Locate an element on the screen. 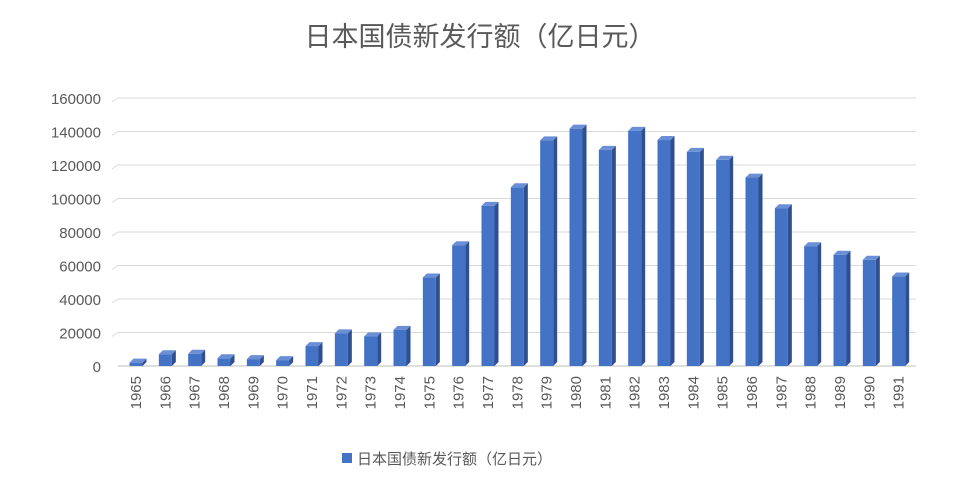 Image resolution: width=960 pixels, height=485 pixels. y-tick-label: 100000 is located at coordinates (76, 200).